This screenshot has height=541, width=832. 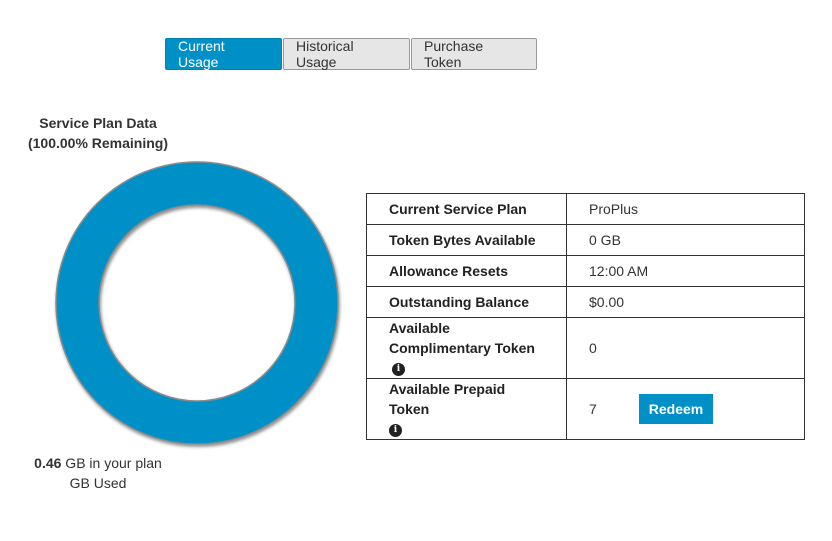 I want to click on tab-current-usage: Current Usage, so click(x=223, y=54).